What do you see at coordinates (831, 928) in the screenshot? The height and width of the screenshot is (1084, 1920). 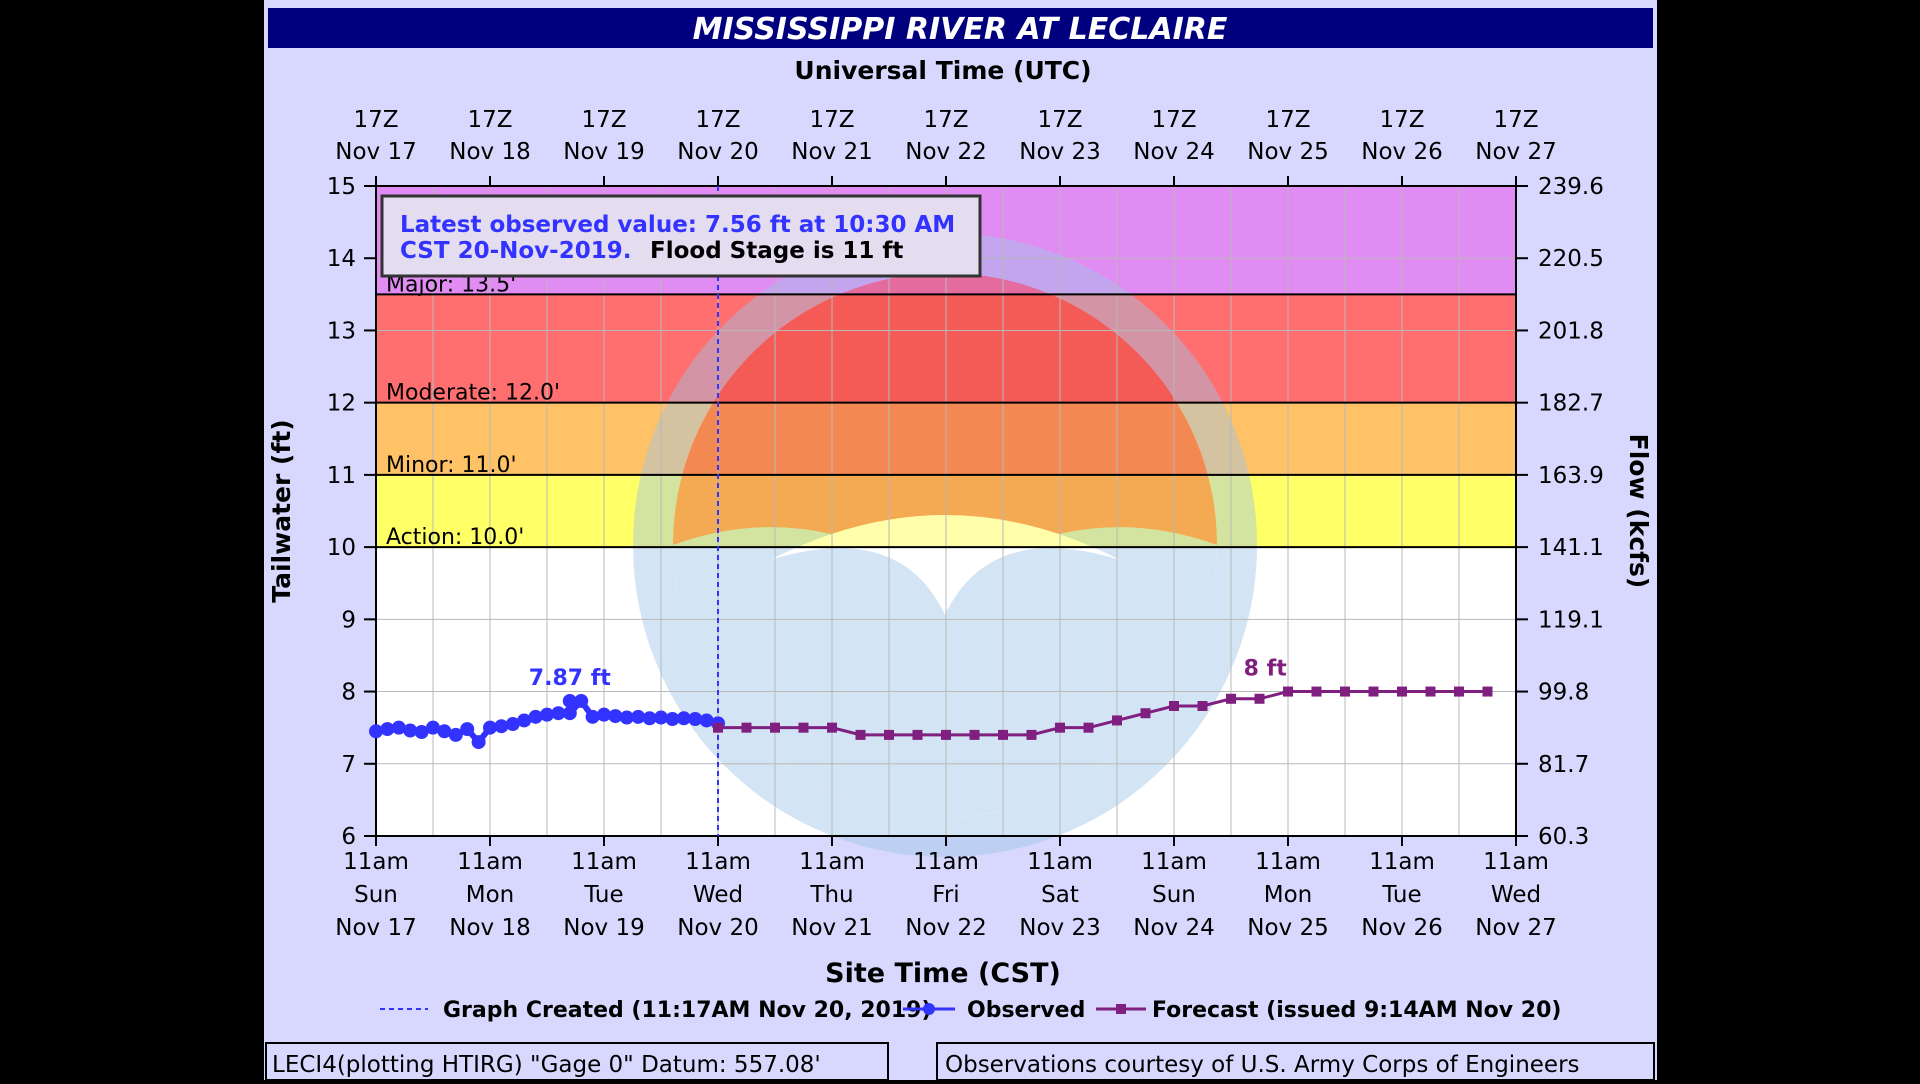 I see `bottom-tick-date: Nov 21` at bounding box center [831, 928].